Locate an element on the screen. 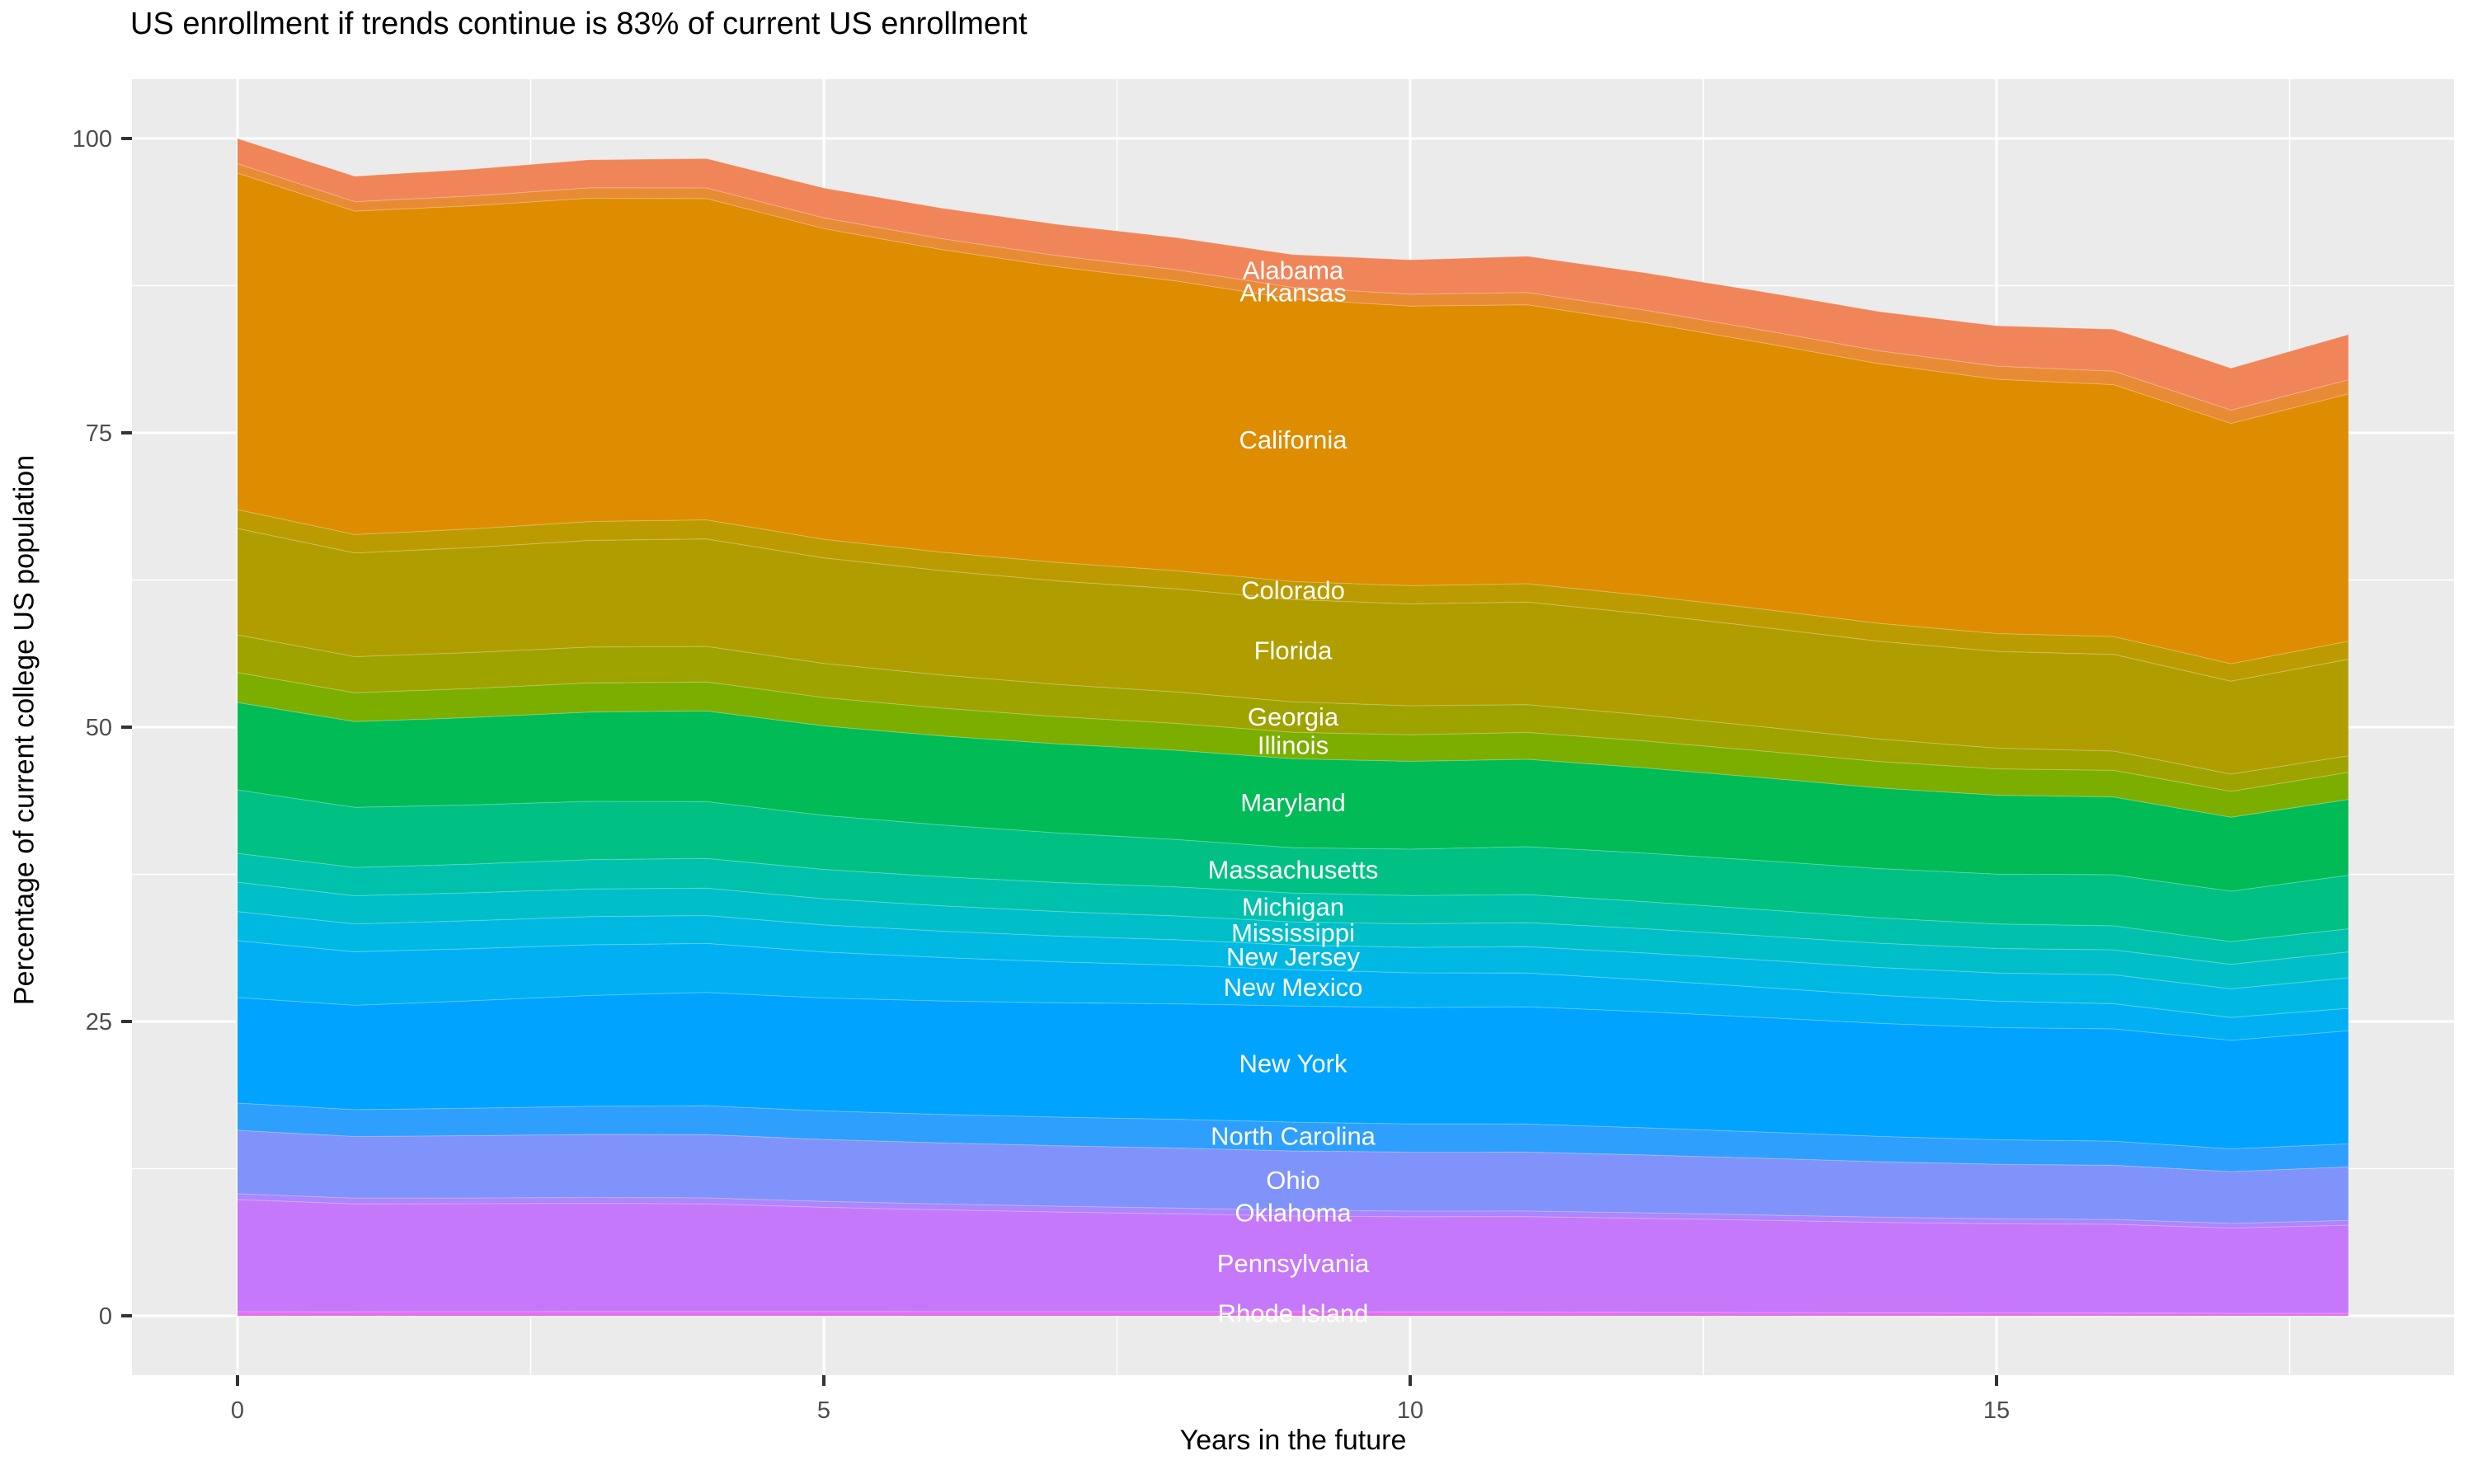 The width and height of the screenshot is (2474, 1484). area-band-colorado is located at coordinates (1293, 596).